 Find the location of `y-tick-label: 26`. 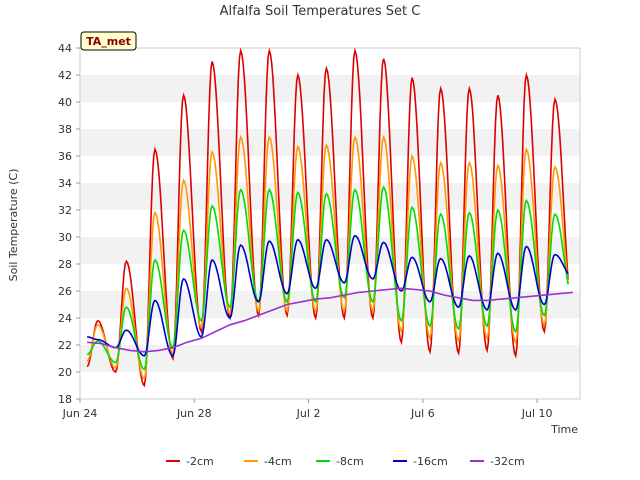

y-tick-label: 26 is located at coordinates (65, 291).